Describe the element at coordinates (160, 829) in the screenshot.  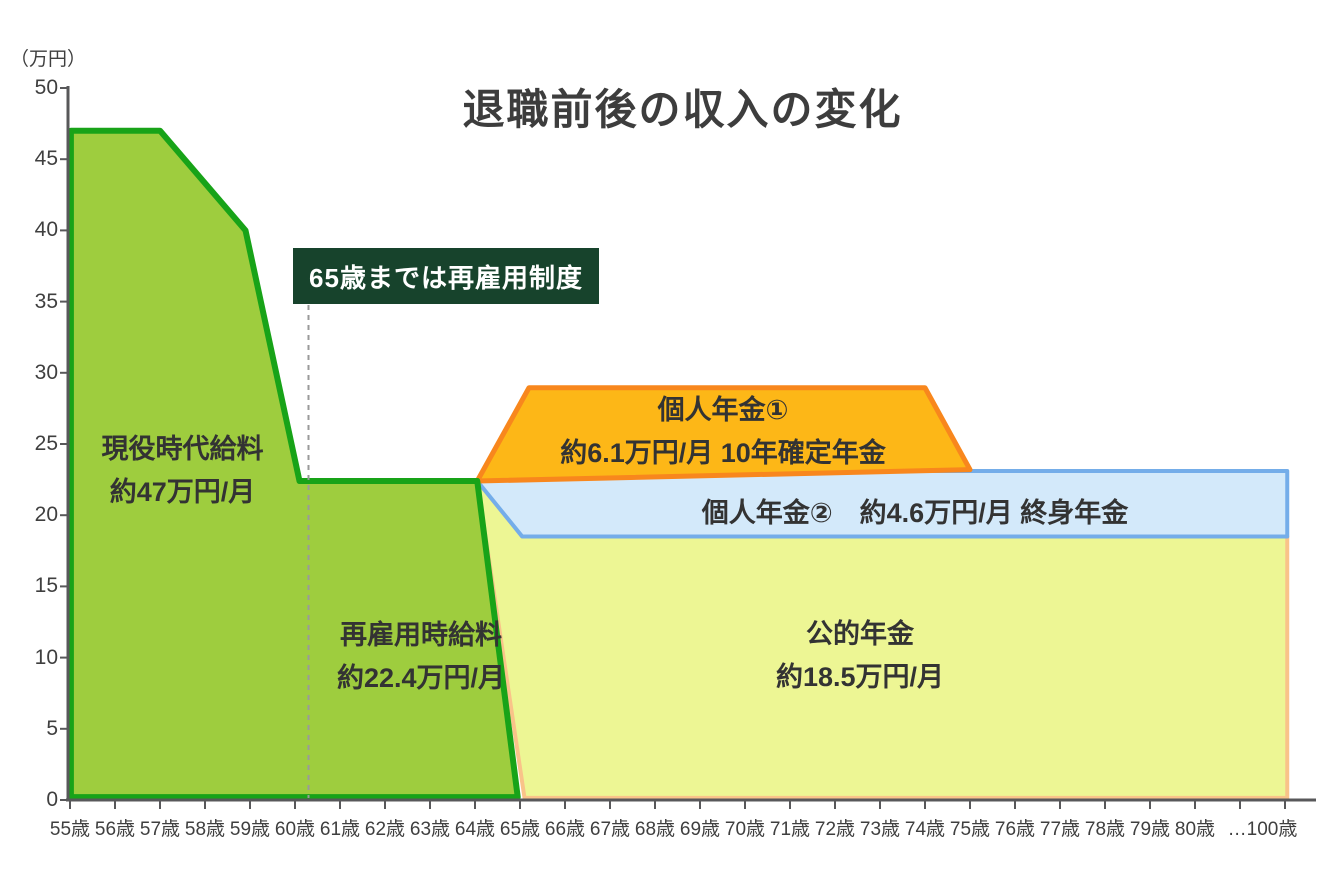
I see `x-tick-label: 57歳` at that location.